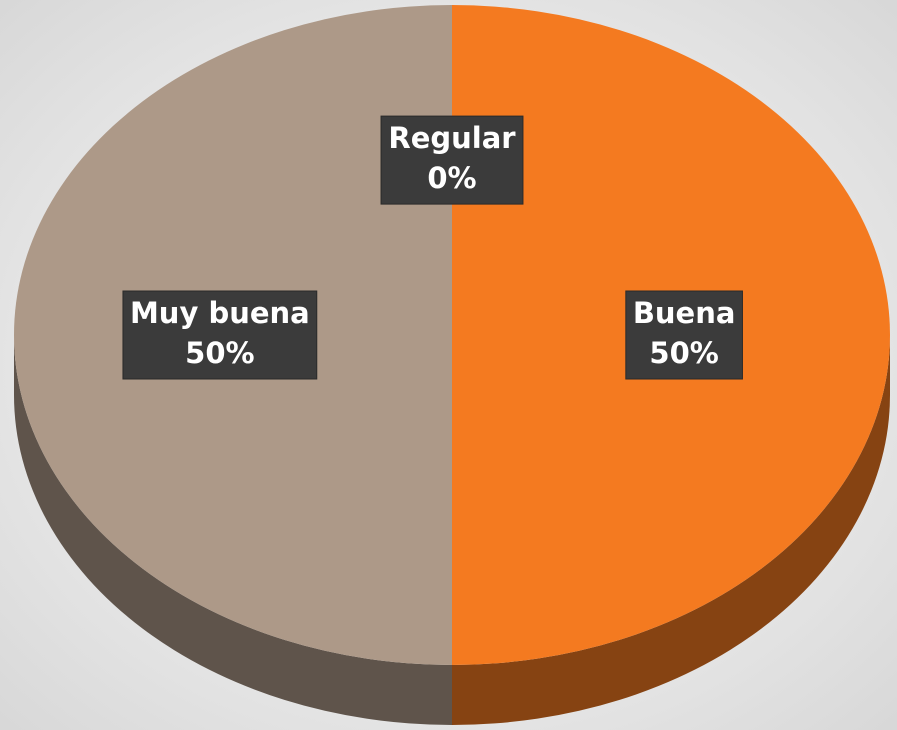 The height and width of the screenshot is (730, 897). What do you see at coordinates (452, 138) in the screenshot?
I see `label-category: Regular` at bounding box center [452, 138].